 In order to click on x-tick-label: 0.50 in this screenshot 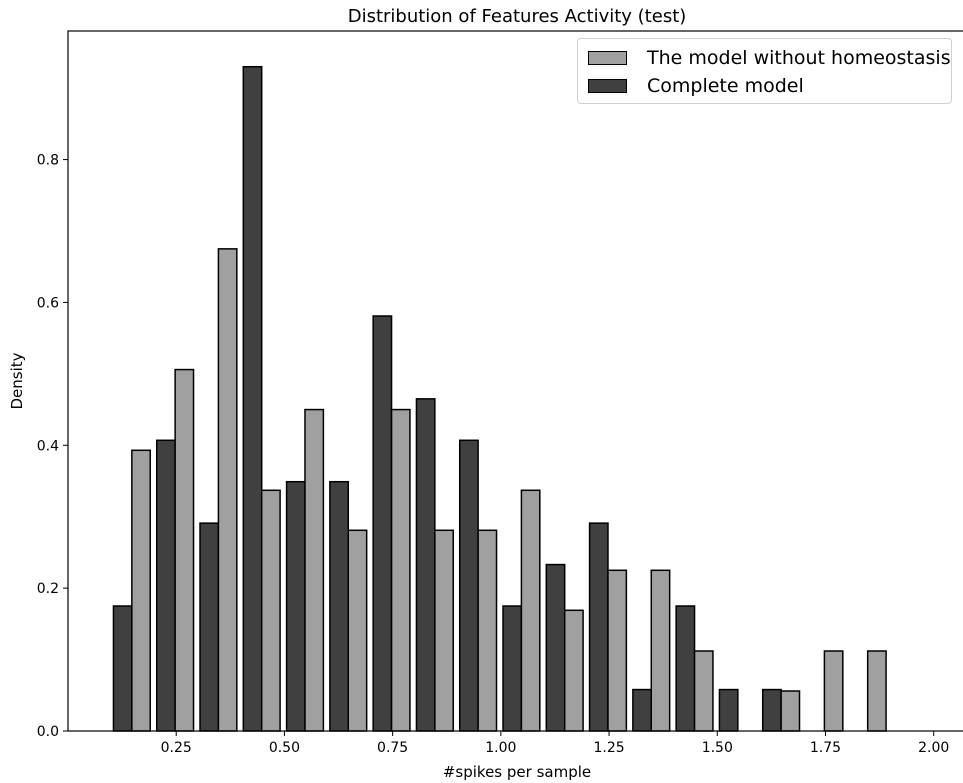, I will do `click(284, 748)`.